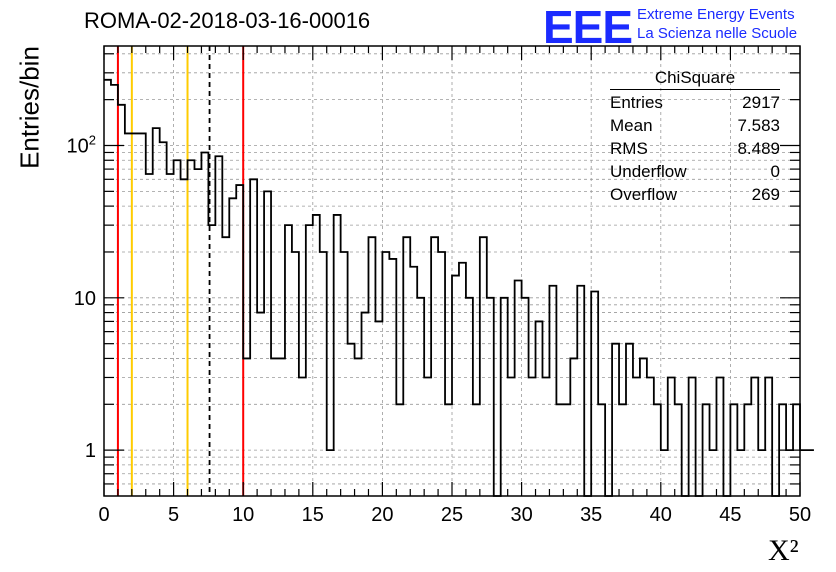 The width and height of the screenshot is (836, 572). What do you see at coordinates (629, 148) in the screenshot?
I see `stats-label: RMS` at bounding box center [629, 148].